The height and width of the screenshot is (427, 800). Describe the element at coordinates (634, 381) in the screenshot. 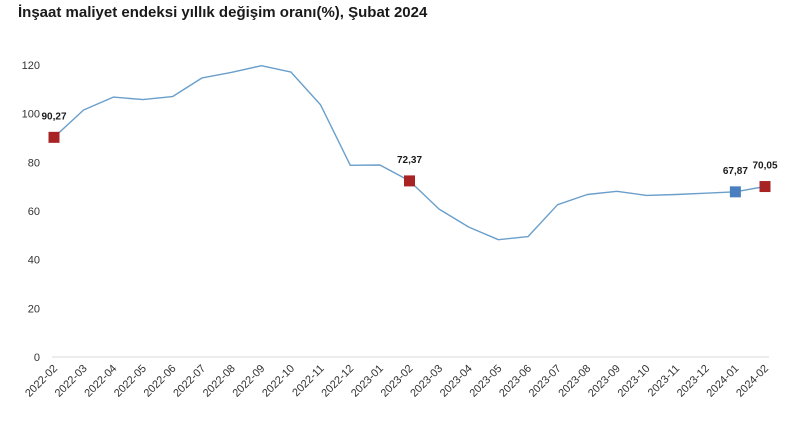

I see `x-tick-label: 2023-10` at that location.